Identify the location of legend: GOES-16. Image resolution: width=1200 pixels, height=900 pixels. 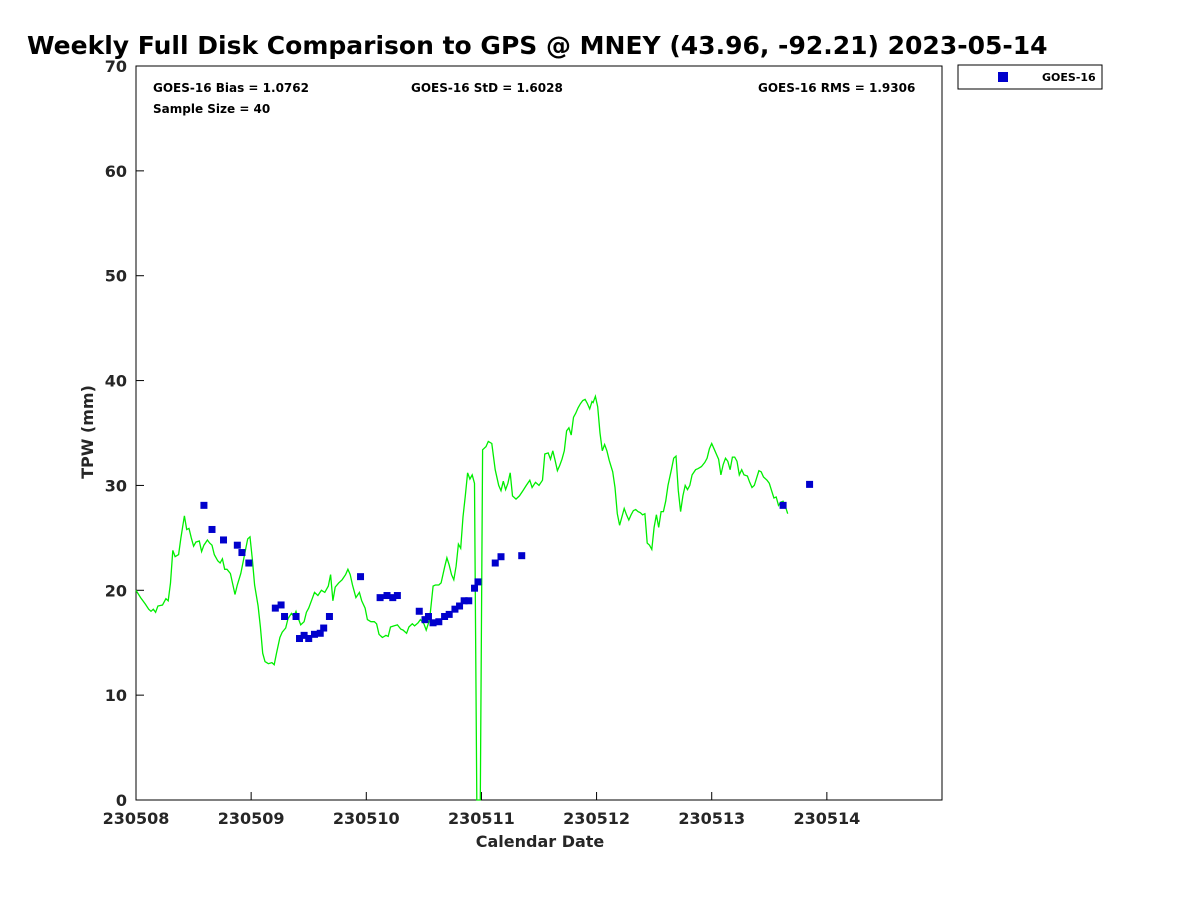
(1030, 77).